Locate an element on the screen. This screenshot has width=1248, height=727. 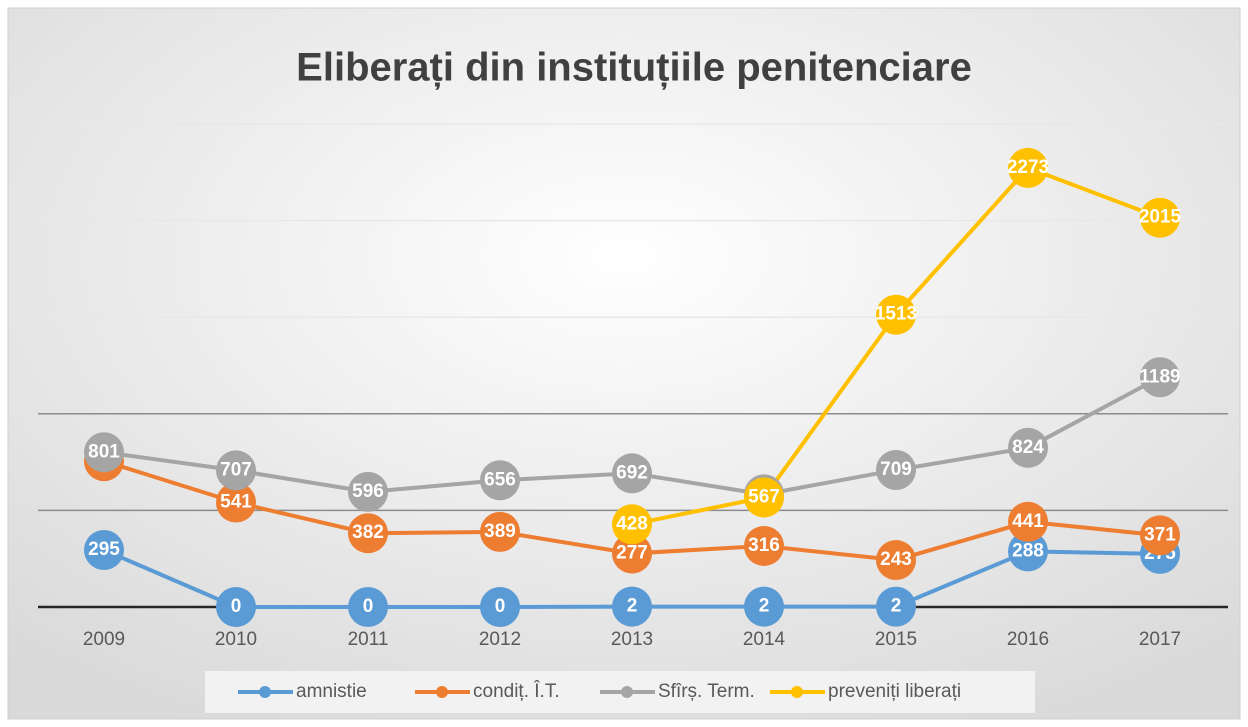
data-label: 428 is located at coordinates (632, 523).